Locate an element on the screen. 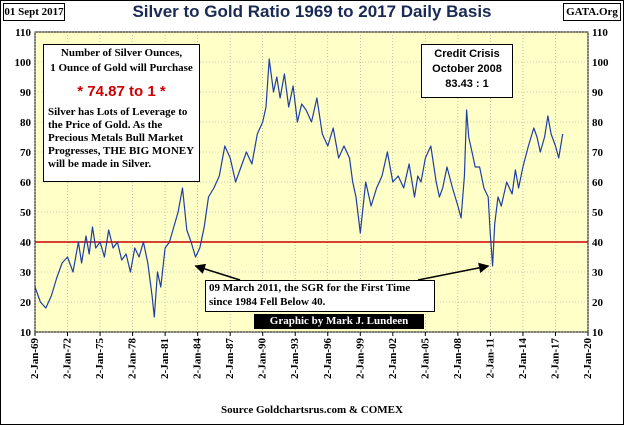 This screenshot has height=425, width=624. y-tick-label-right: 110 is located at coordinates (600, 33).